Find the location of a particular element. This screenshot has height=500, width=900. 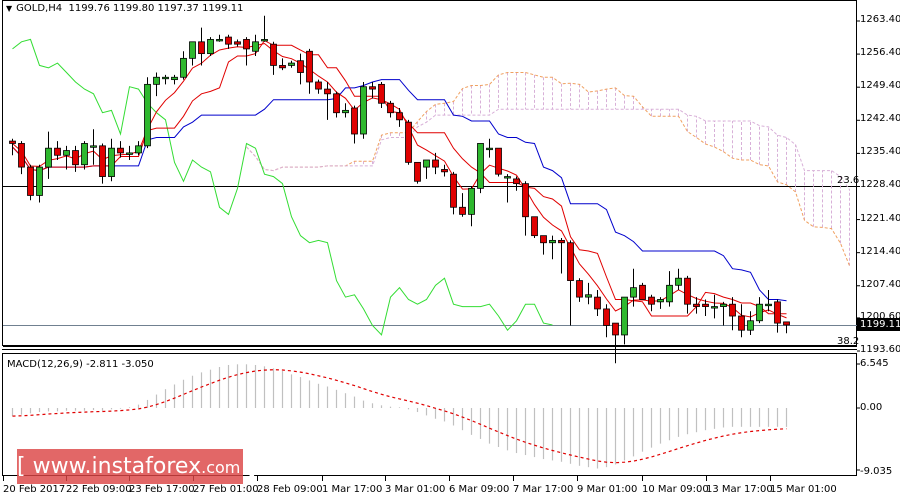

time-tick: 22 Feb 09:00 is located at coordinates (99, 489).